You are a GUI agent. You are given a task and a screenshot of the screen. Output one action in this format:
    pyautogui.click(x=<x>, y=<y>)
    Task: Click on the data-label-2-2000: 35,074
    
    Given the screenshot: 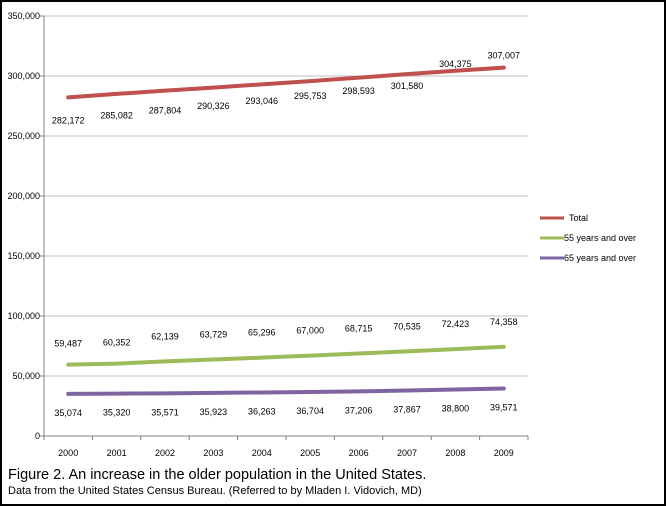 What is the action you would take?
    pyautogui.click(x=68, y=413)
    